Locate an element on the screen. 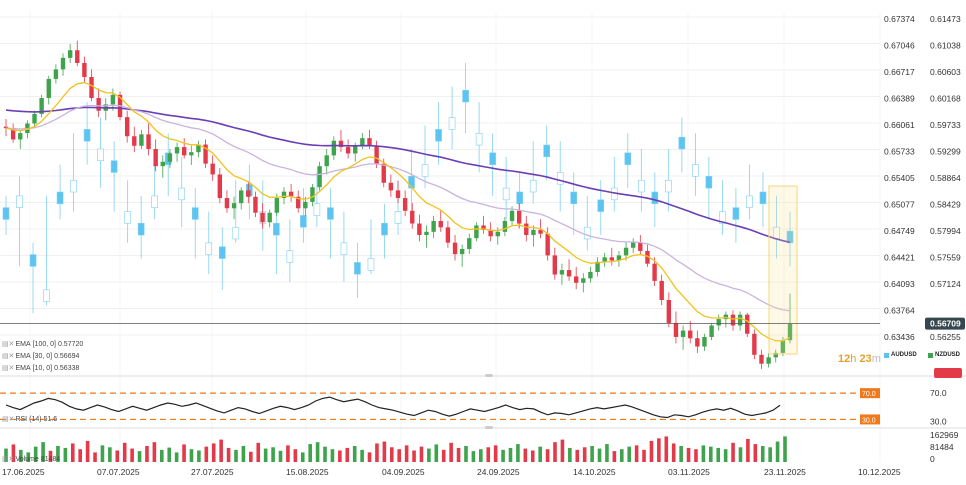 Image resolution: width=966 pixels, height=485 pixels. ema-10-legend: ▤ ✕ EMA [10, 0] 0.56338 is located at coordinates (40, 368).